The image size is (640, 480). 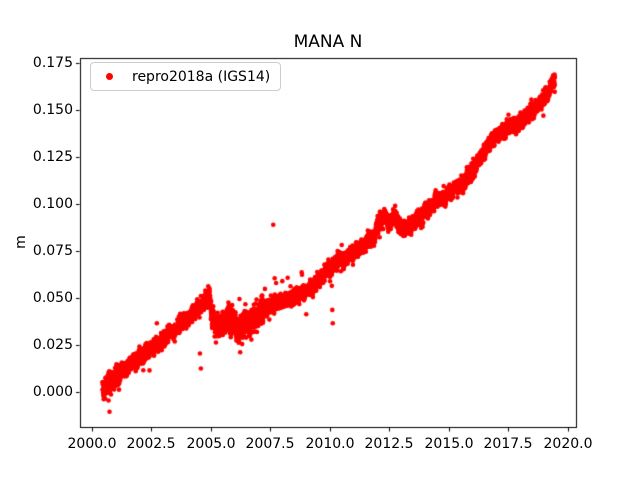 I want to click on legend-series-label: repro2018a (IGS14), so click(x=201, y=76).